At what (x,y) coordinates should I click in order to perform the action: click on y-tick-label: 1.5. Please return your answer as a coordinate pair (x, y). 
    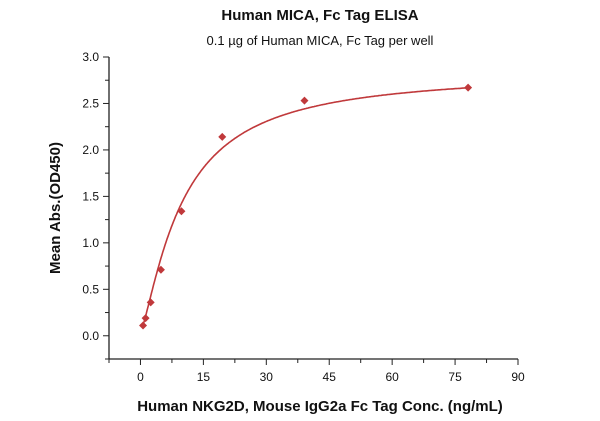
    Looking at the image, I should click on (90, 196).